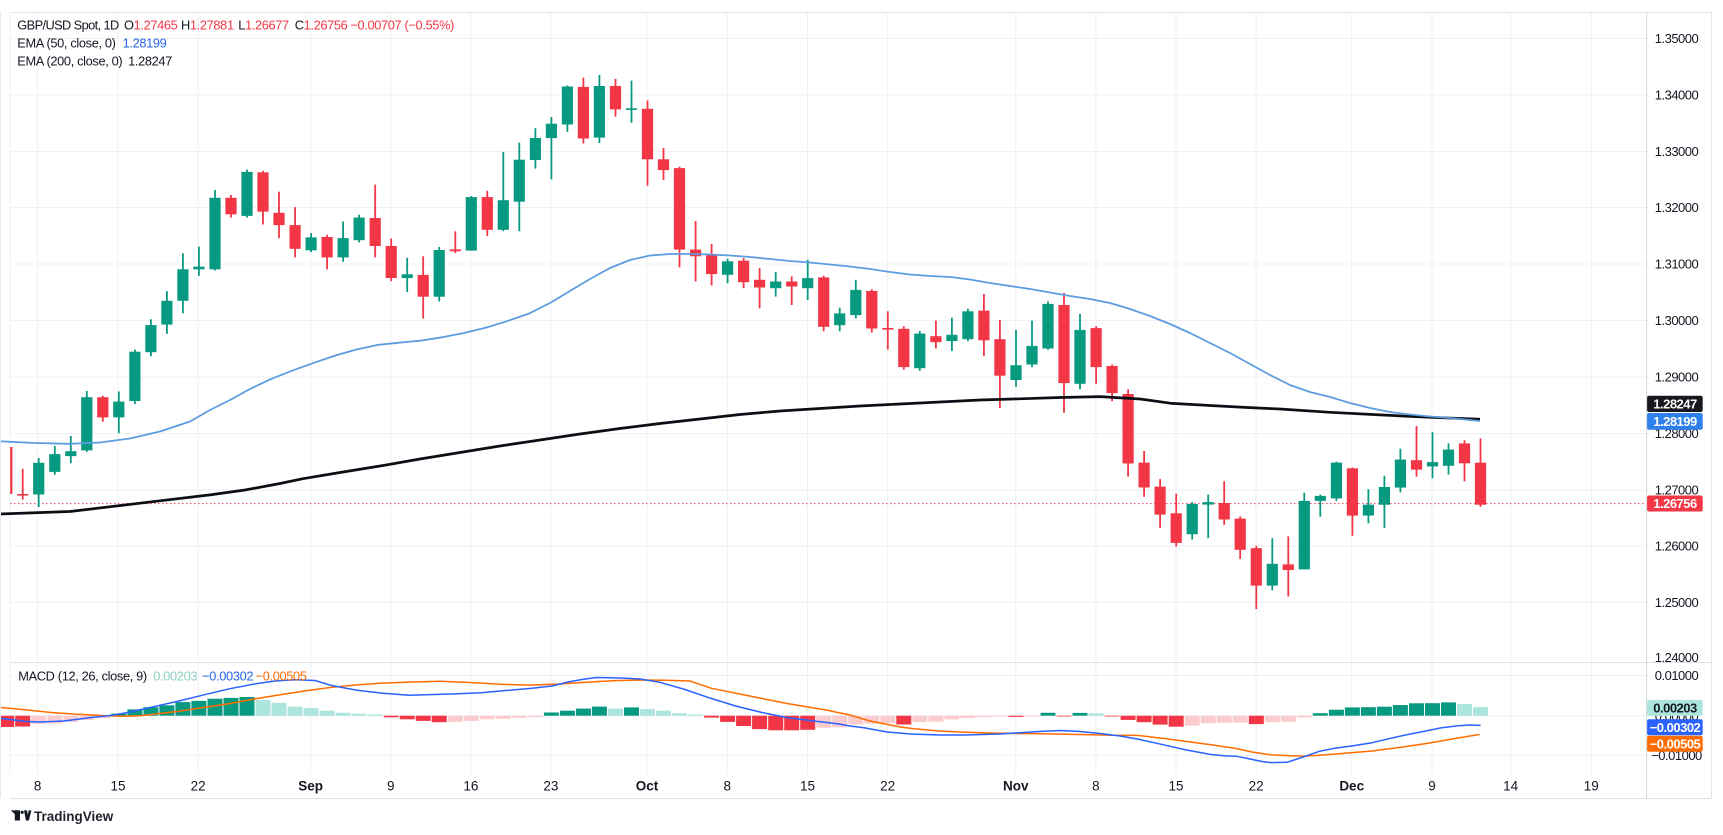 This screenshot has height=835, width=1723. What do you see at coordinates (1016, 786) in the screenshot?
I see `svg-text: Nov` at bounding box center [1016, 786].